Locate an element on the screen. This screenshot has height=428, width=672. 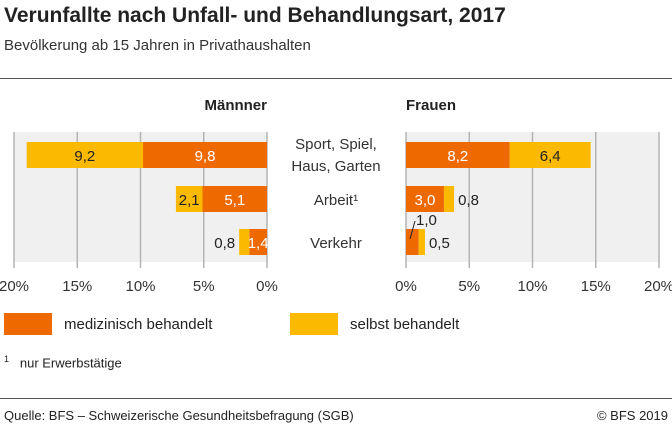
data-label: 8,2 is located at coordinates (457, 156).